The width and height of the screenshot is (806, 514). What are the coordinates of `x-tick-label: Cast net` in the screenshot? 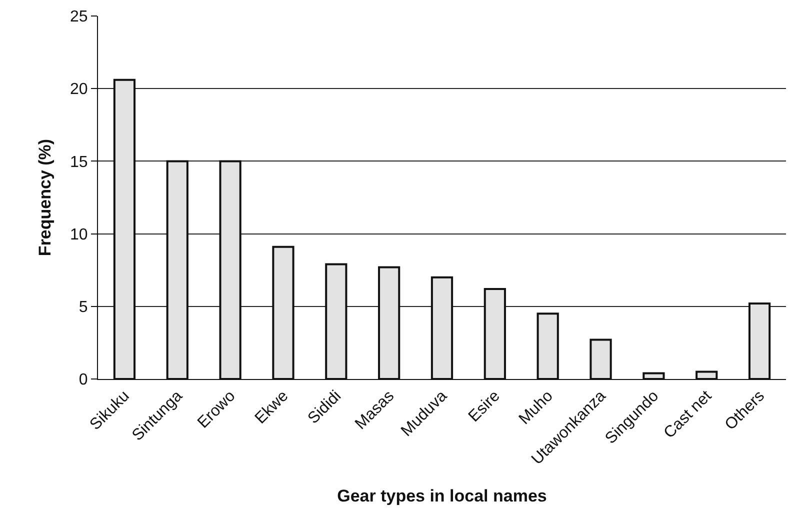 It's located at (688, 414).